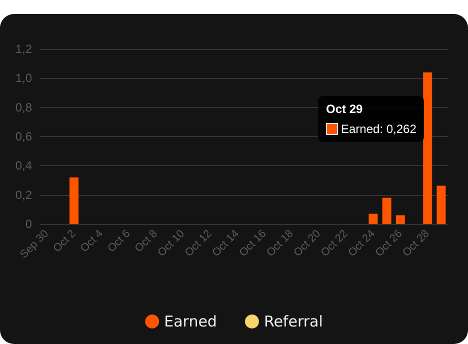  I want to click on legend-label: Referral, so click(293, 321).